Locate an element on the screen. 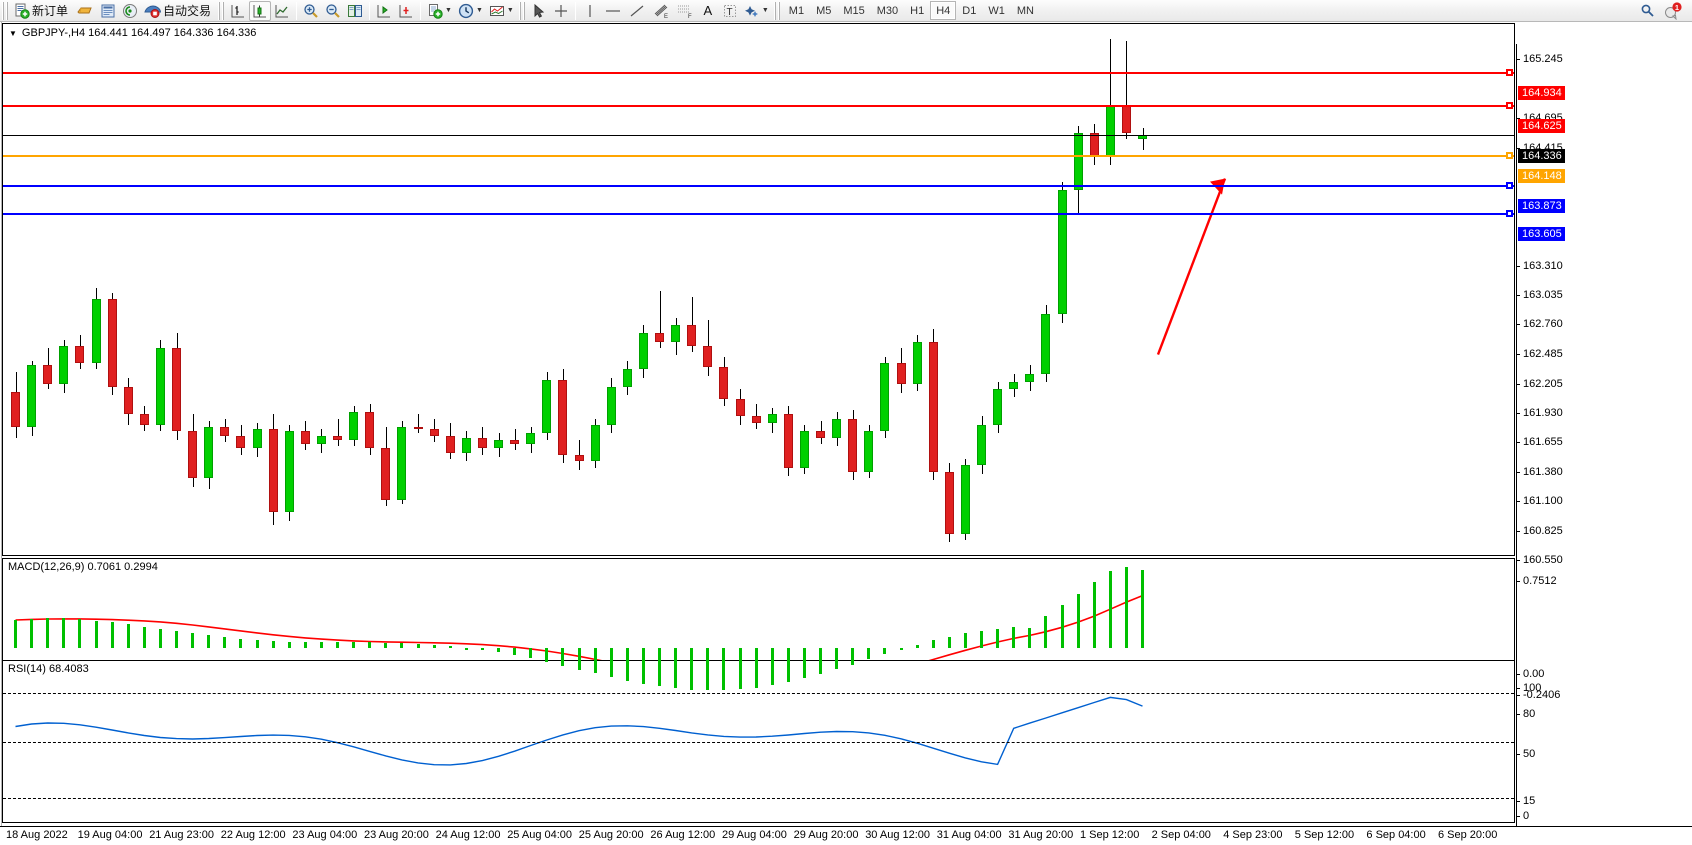  signals-button is located at coordinates (130, 11).